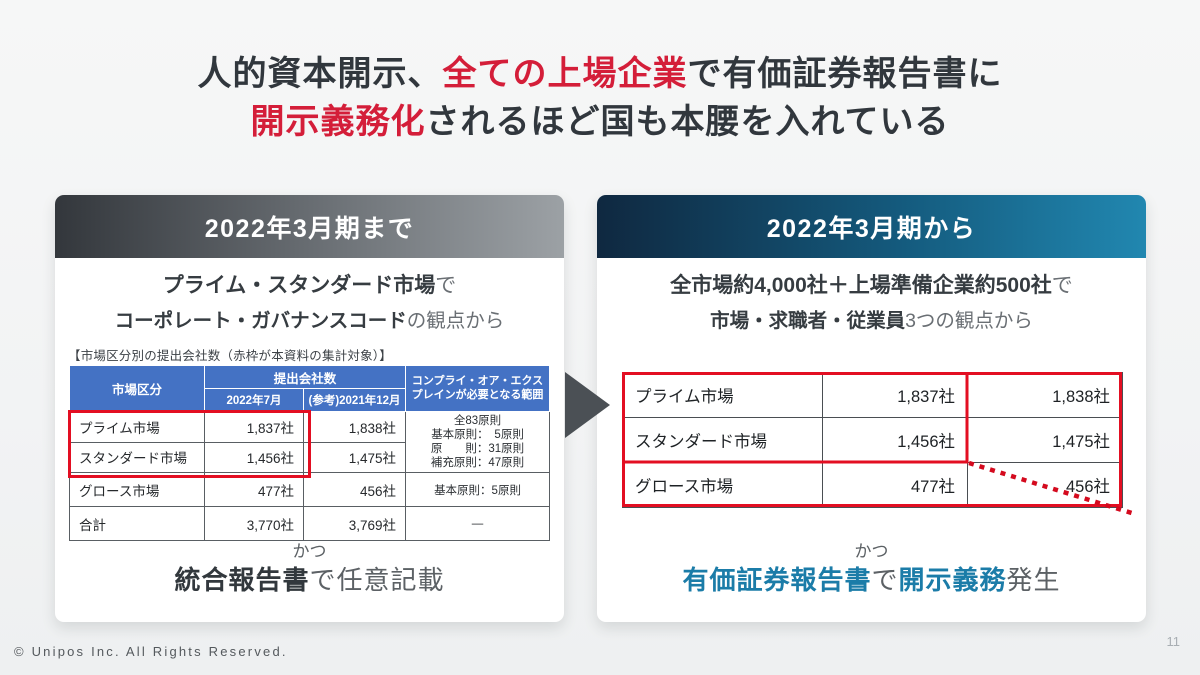  I want to click on title-text: されるほど国も本腰を入れている, so click(687, 122).